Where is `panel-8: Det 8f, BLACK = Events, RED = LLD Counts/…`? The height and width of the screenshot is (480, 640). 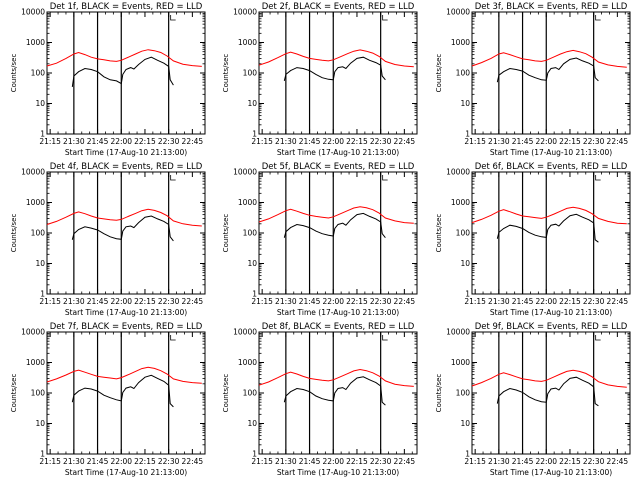
panel-8: Det 8f, BLACK = Events, RED = LLD Counts/… is located at coordinates (320, 399).